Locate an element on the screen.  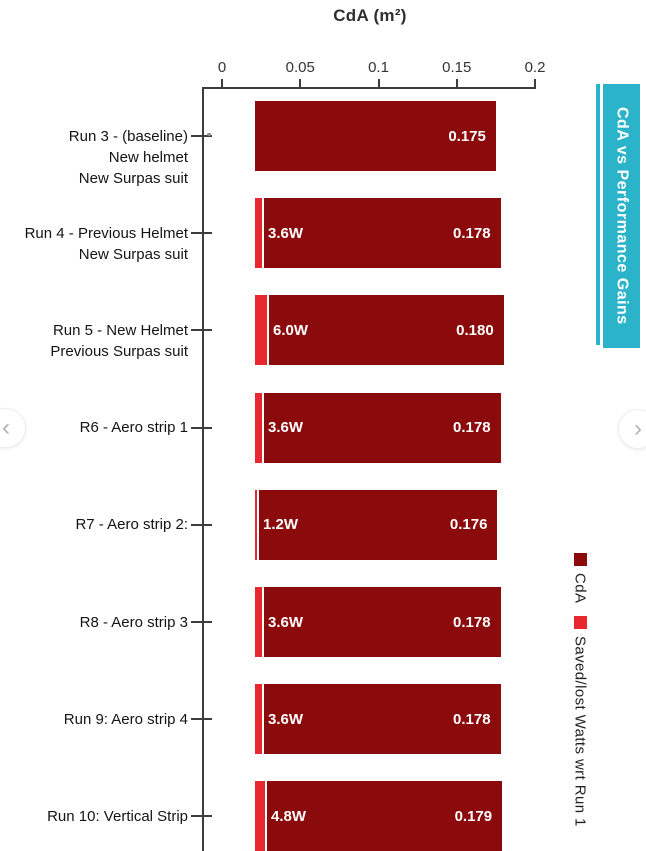
banner-text: CdA vs Performance Gains is located at coordinates (622, 216).